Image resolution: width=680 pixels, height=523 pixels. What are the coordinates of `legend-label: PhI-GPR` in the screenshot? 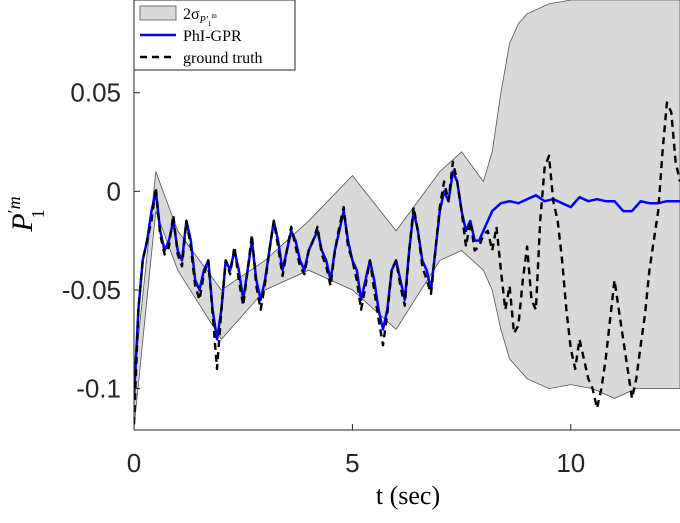 It's located at (212, 36).